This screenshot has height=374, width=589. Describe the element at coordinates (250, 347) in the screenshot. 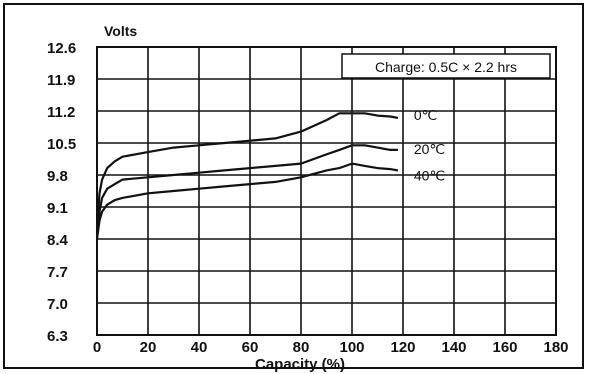

I see `x-tick-label: 60` at that location.